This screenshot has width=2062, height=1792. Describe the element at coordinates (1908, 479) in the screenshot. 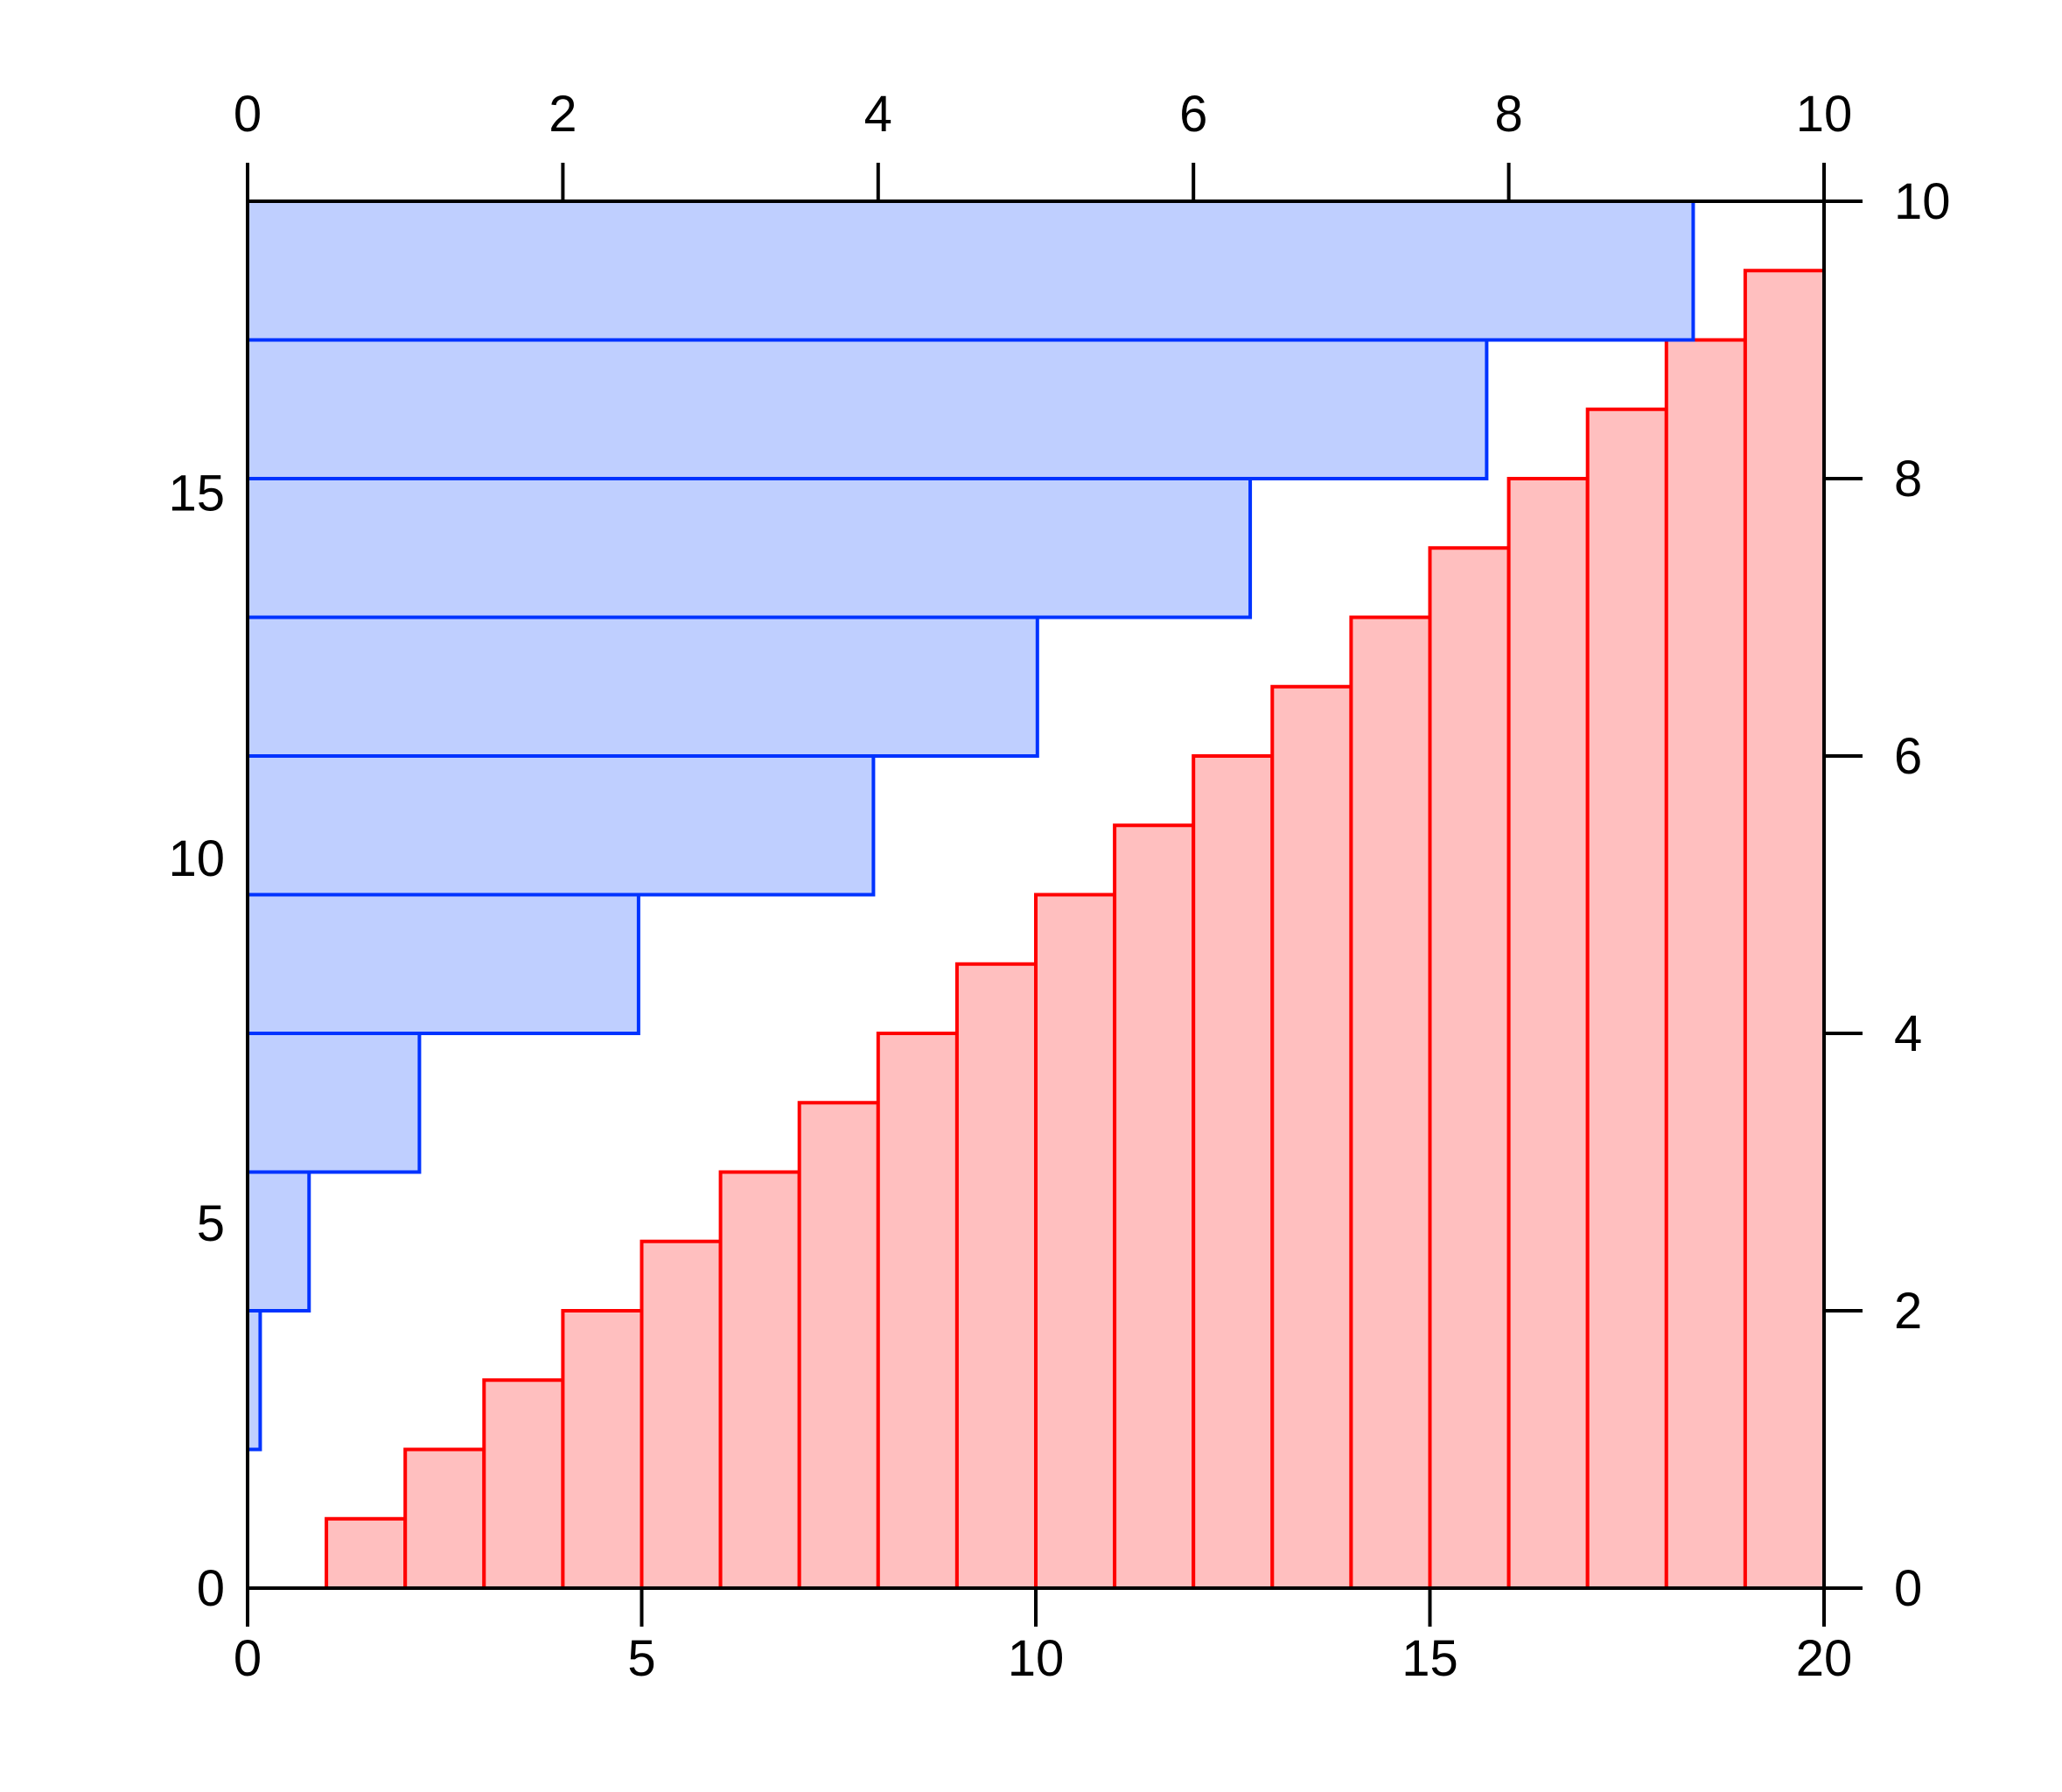

I see `right-y-tick-label: 8` at that location.